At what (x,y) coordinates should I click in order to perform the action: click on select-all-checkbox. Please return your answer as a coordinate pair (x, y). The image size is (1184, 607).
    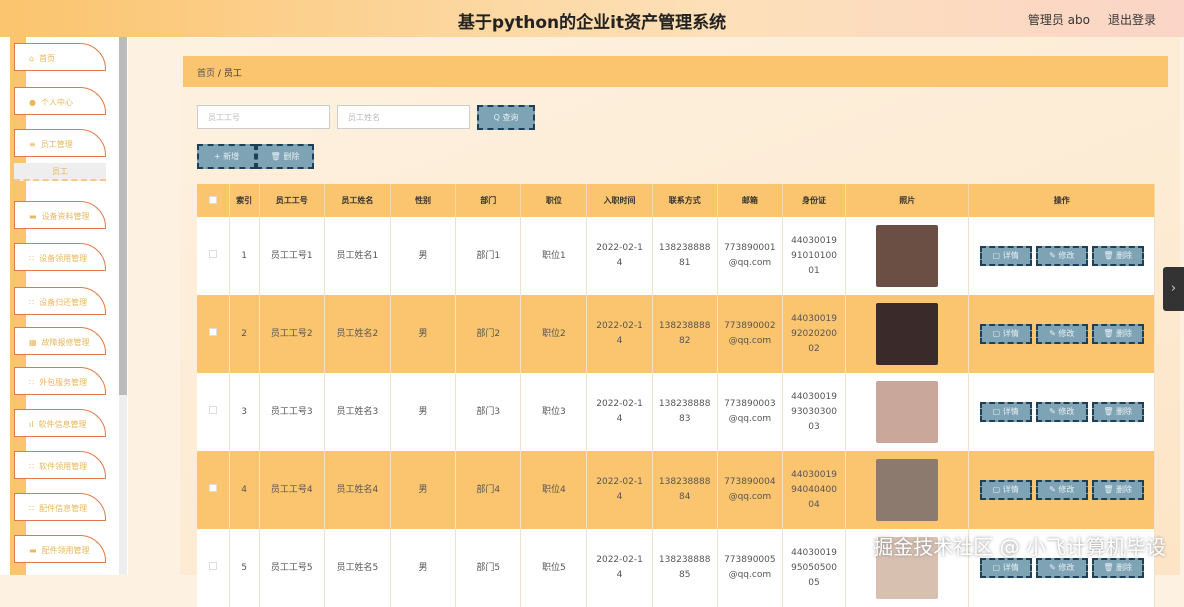
    Looking at the image, I should click on (212, 199).